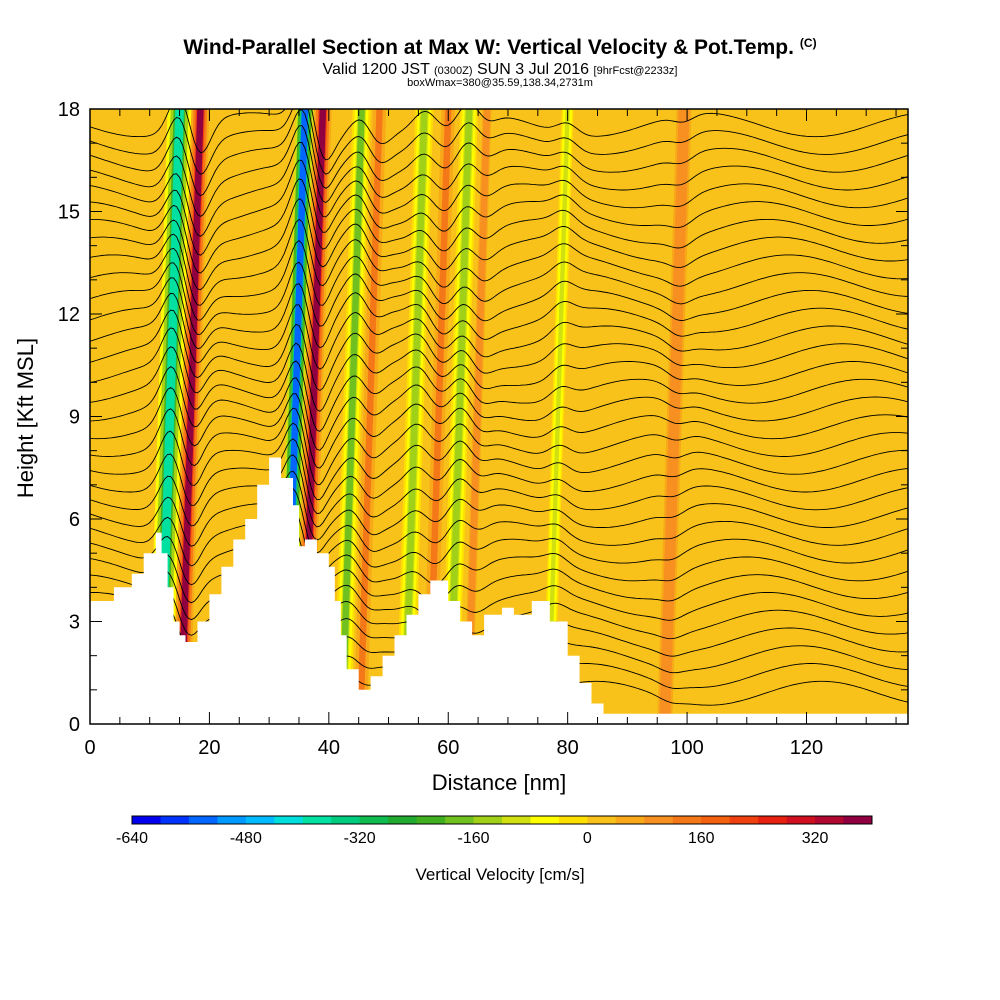 This screenshot has width=1000, height=1000. Describe the element at coordinates (376, 69) in the screenshot. I see `valid-time-main: Valid 1200 JST` at that location.